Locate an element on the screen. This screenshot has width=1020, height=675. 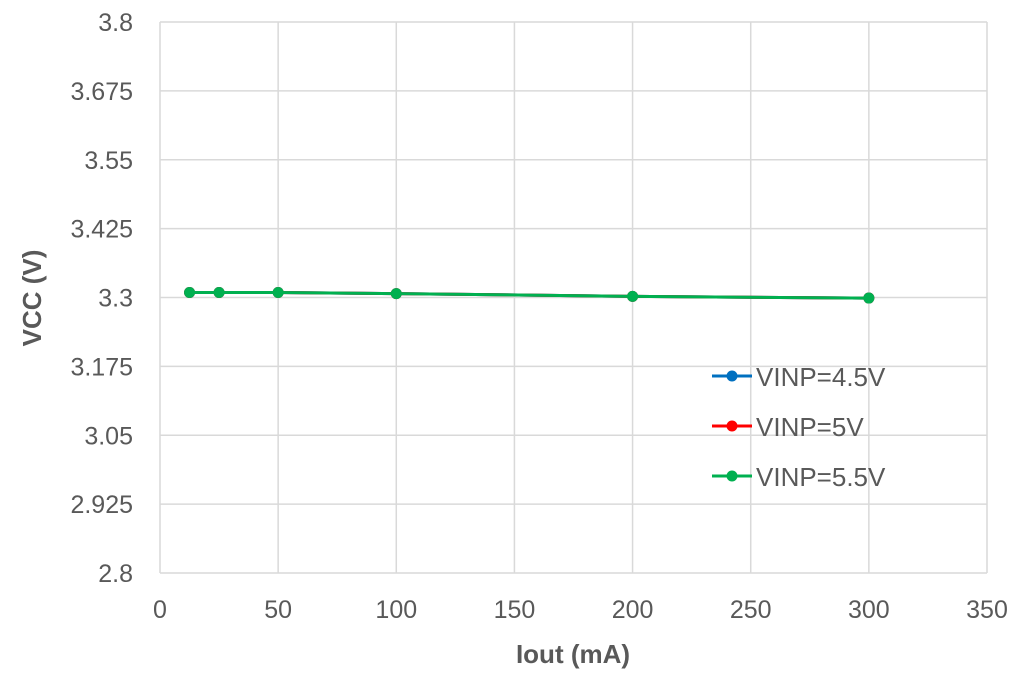
x-axis-title: Iout (mA) is located at coordinates (573, 654).